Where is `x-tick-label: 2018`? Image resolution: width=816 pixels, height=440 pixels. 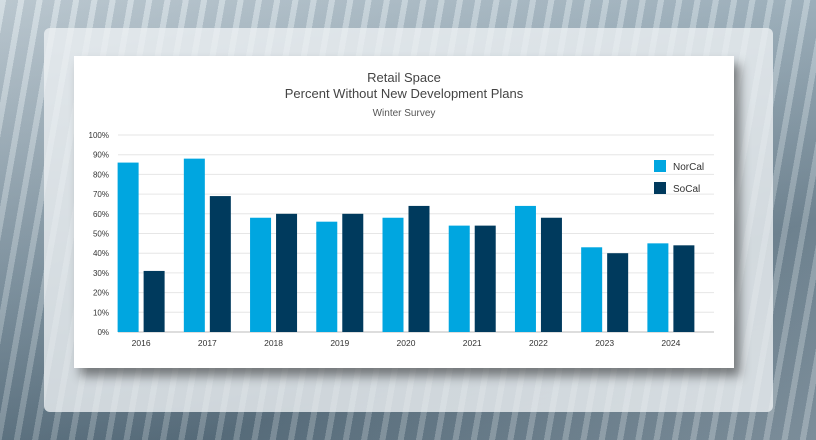
x-tick-label: 2018 is located at coordinates (273, 343).